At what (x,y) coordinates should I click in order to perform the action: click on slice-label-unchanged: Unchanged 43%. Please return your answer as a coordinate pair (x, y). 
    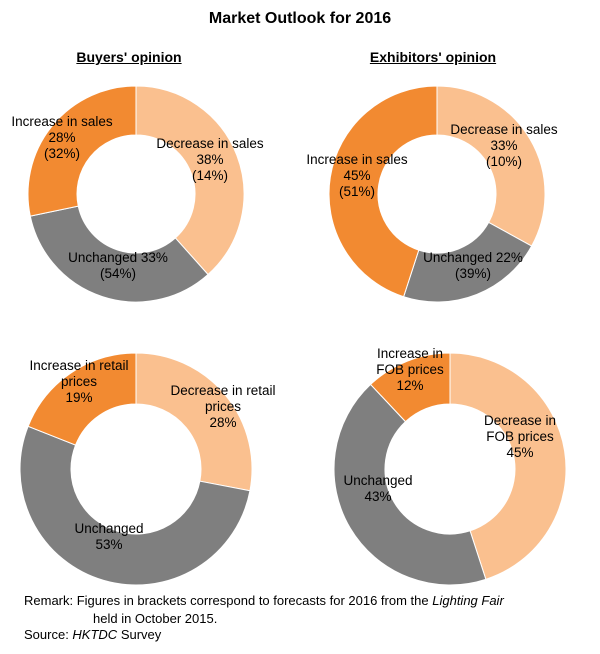
    Looking at the image, I should click on (377, 488).